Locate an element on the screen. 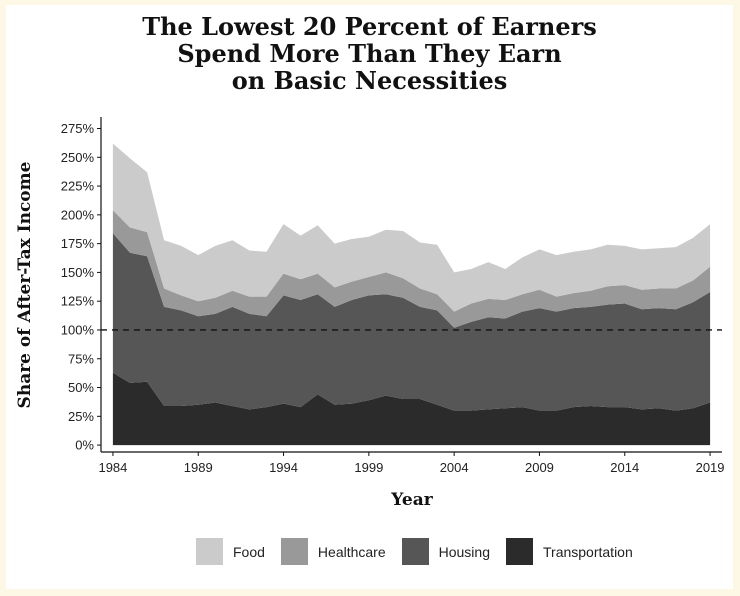  chart-title-line-3: on Basic Necessities is located at coordinates (369, 80).